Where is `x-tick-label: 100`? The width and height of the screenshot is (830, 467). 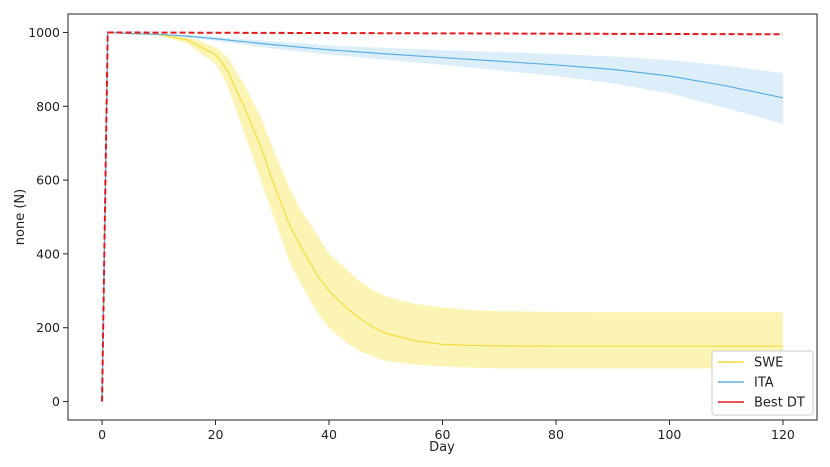 x-tick-label: 100 is located at coordinates (670, 434).